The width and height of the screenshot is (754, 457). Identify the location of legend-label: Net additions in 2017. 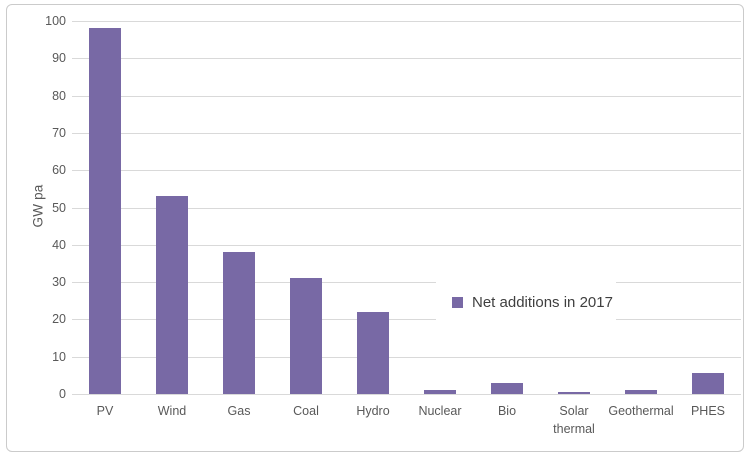
(542, 302).